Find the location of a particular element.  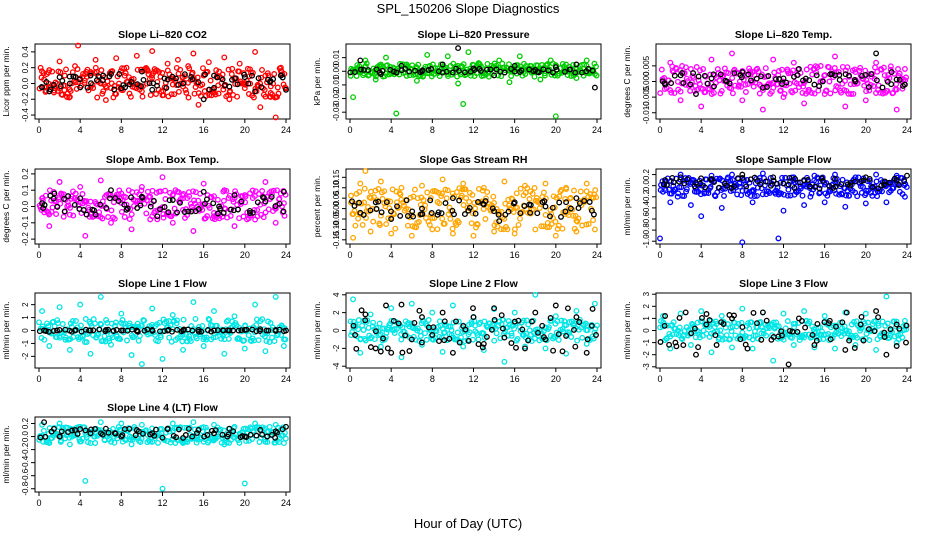

x-tick-label: 8 is located at coordinates (121, 255).